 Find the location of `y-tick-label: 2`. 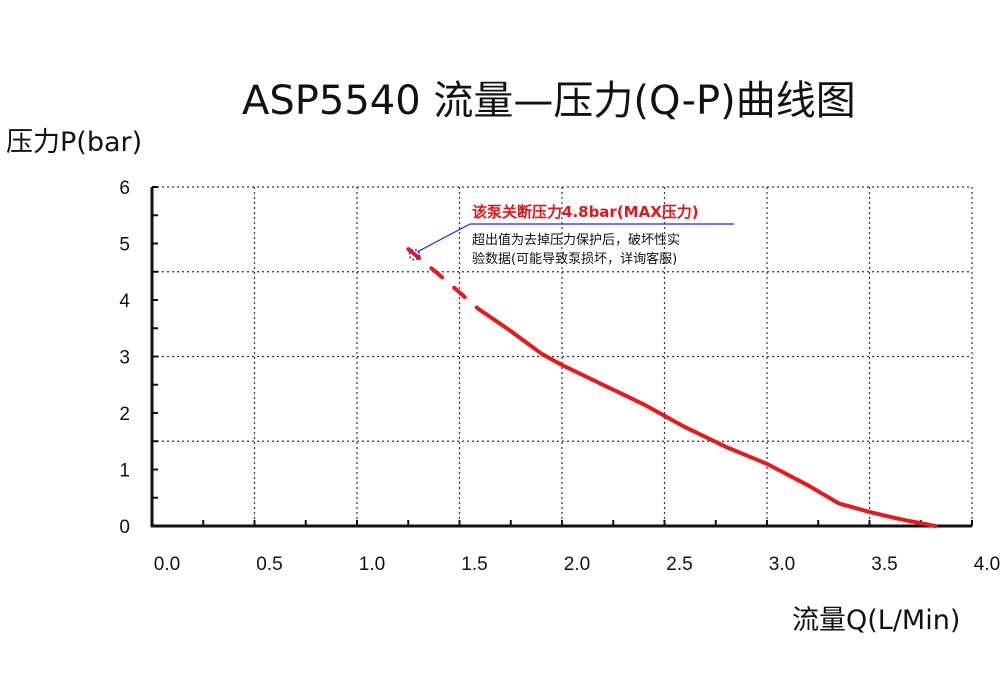

y-tick-label: 2 is located at coordinates (124, 414).